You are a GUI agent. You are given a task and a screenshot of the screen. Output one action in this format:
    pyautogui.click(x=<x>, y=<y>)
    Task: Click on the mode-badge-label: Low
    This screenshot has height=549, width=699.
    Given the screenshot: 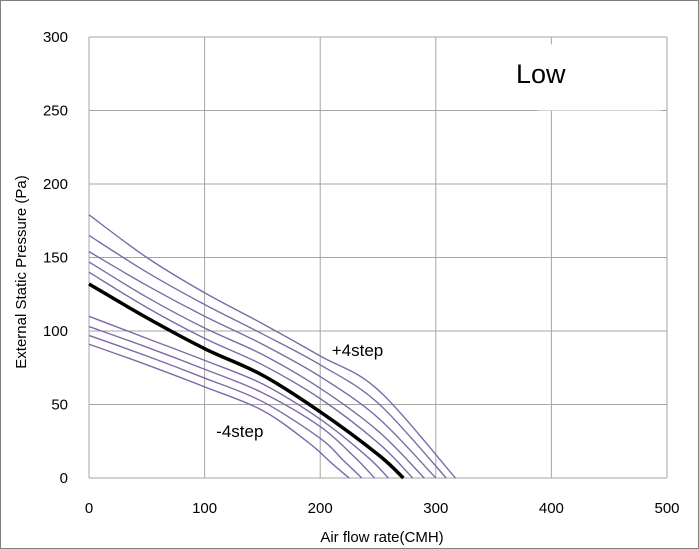 What is the action you would take?
    pyautogui.click(x=541, y=74)
    